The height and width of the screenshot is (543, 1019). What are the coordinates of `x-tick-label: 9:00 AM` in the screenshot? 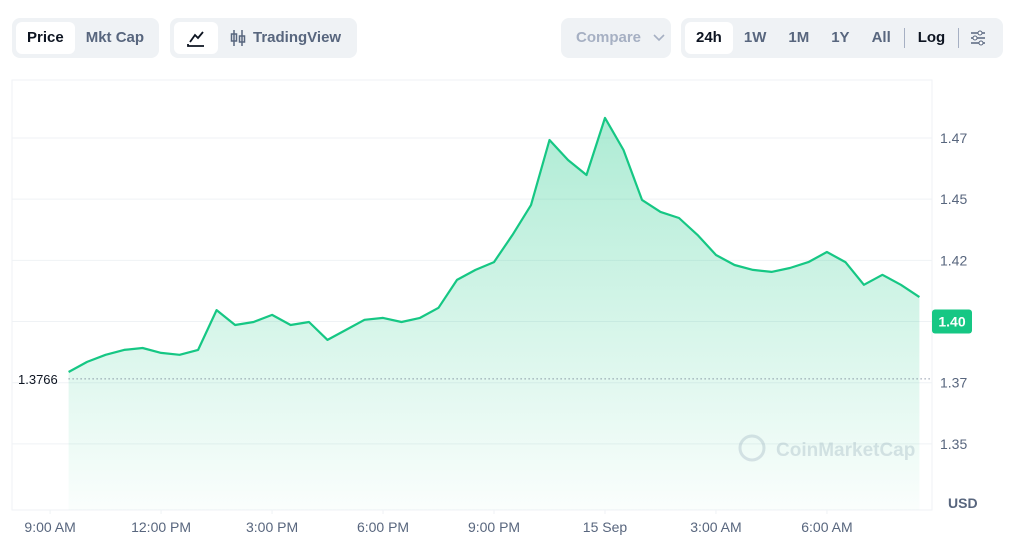 It's located at (49, 527).